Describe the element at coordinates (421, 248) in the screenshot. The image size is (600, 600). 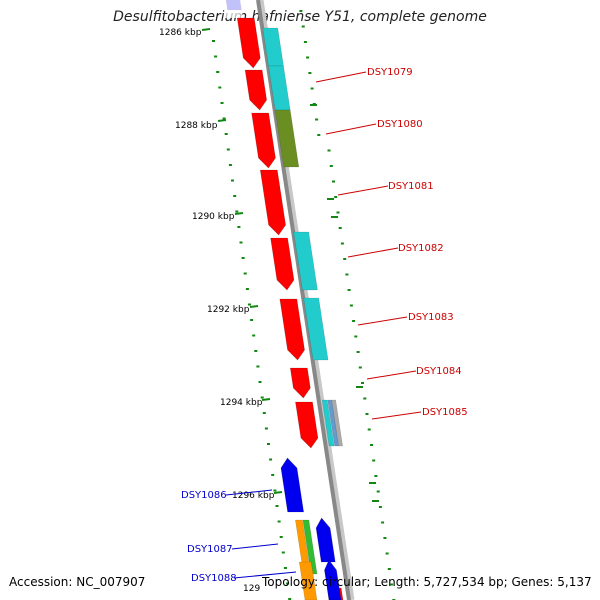
I see `gene-label: DSY1082` at that location.